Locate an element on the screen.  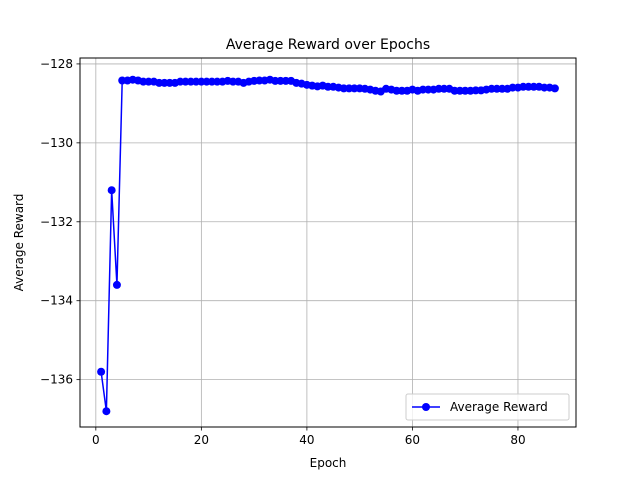
legend: Average Reward is located at coordinates (487, 407).